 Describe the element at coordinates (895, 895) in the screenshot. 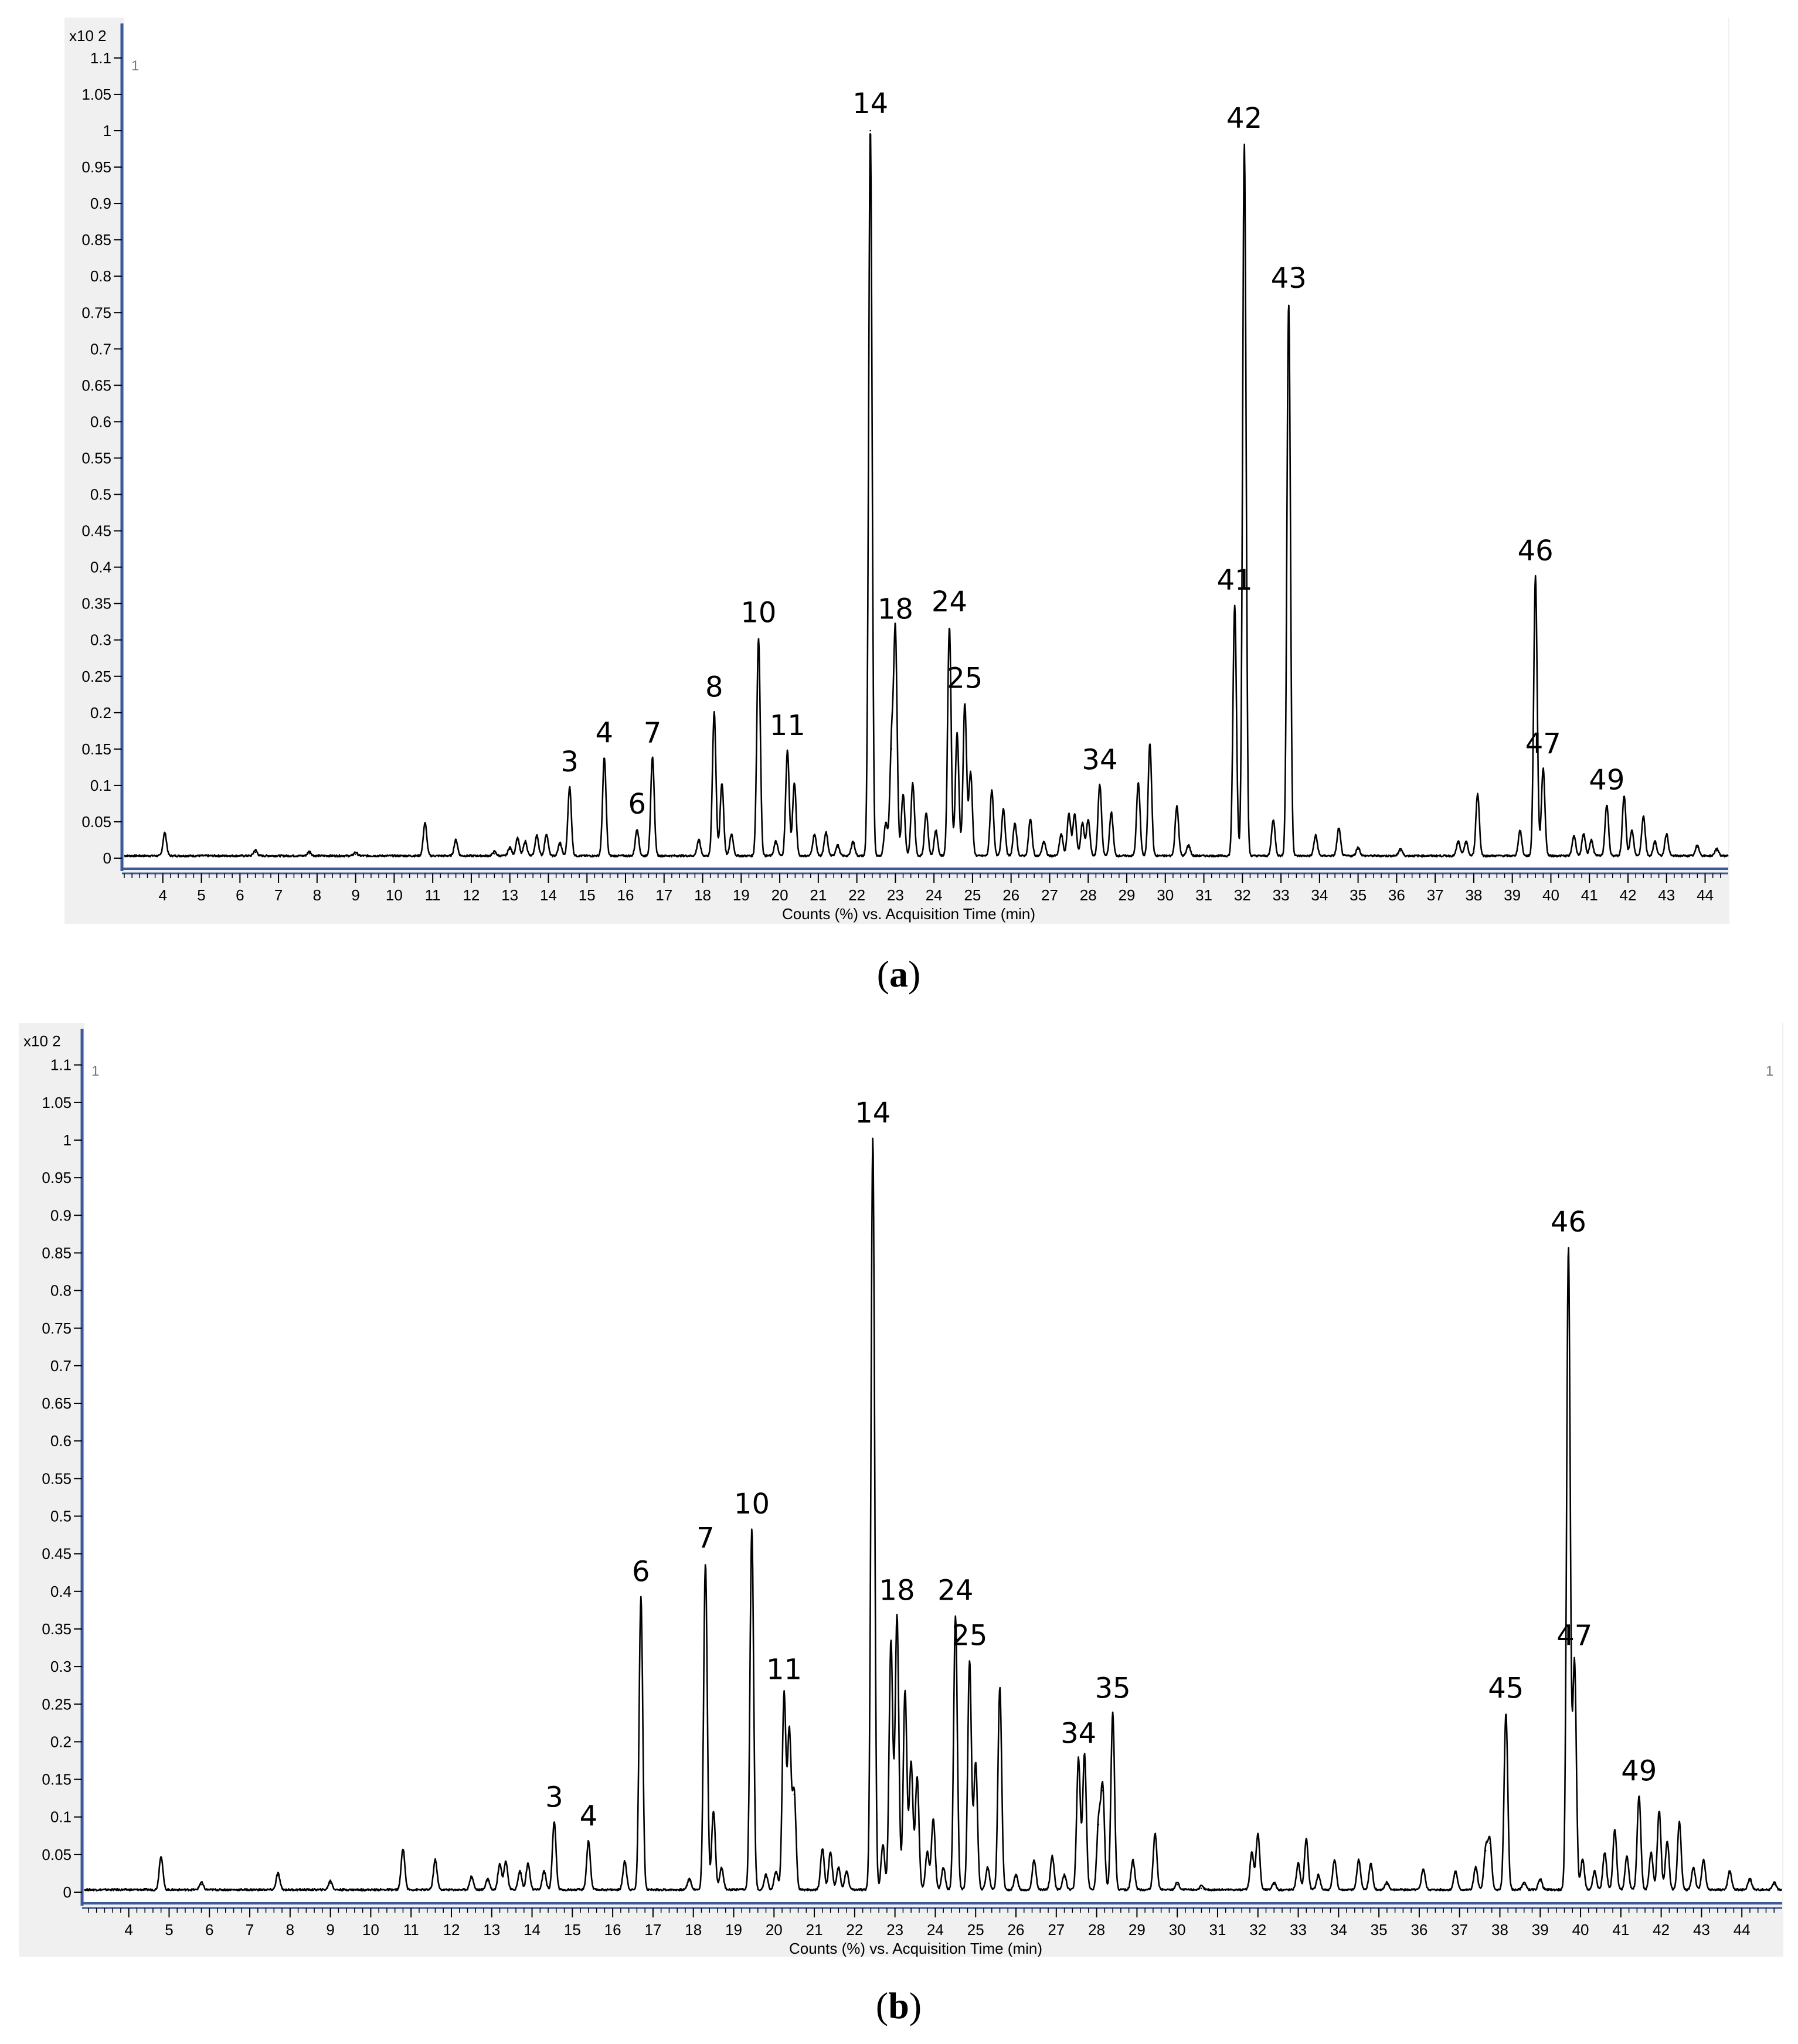

I see `x-tick-label: 23` at that location.